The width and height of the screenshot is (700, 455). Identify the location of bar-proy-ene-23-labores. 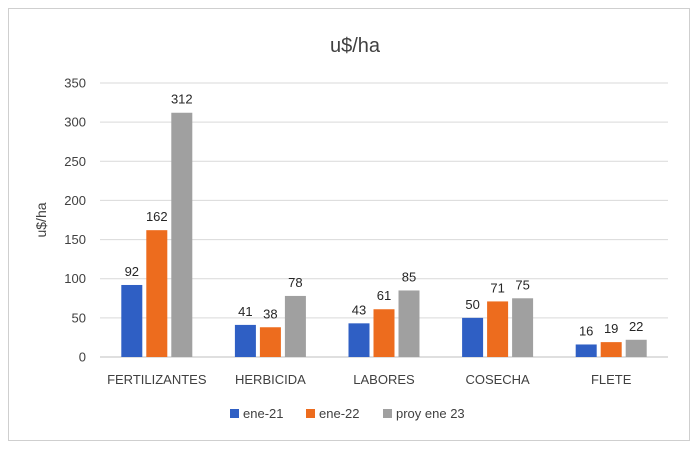
(409, 323).